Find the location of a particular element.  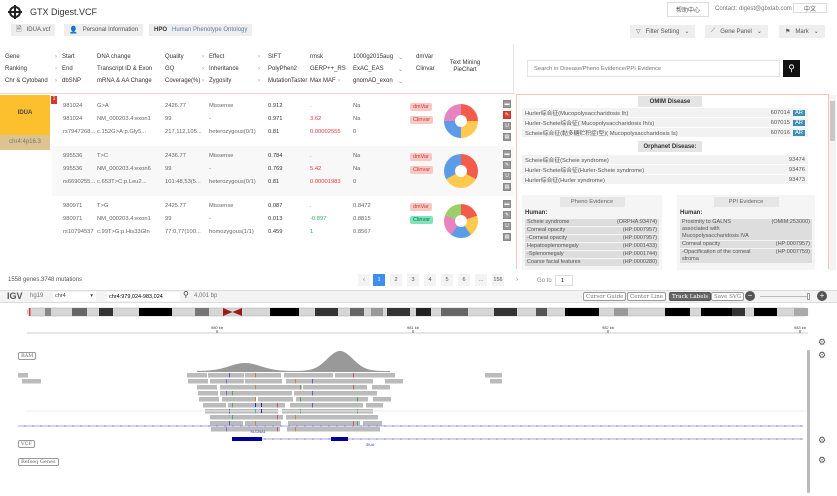

tab-file: 🗎 IDUA.vcf is located at coordinates (33, 30).